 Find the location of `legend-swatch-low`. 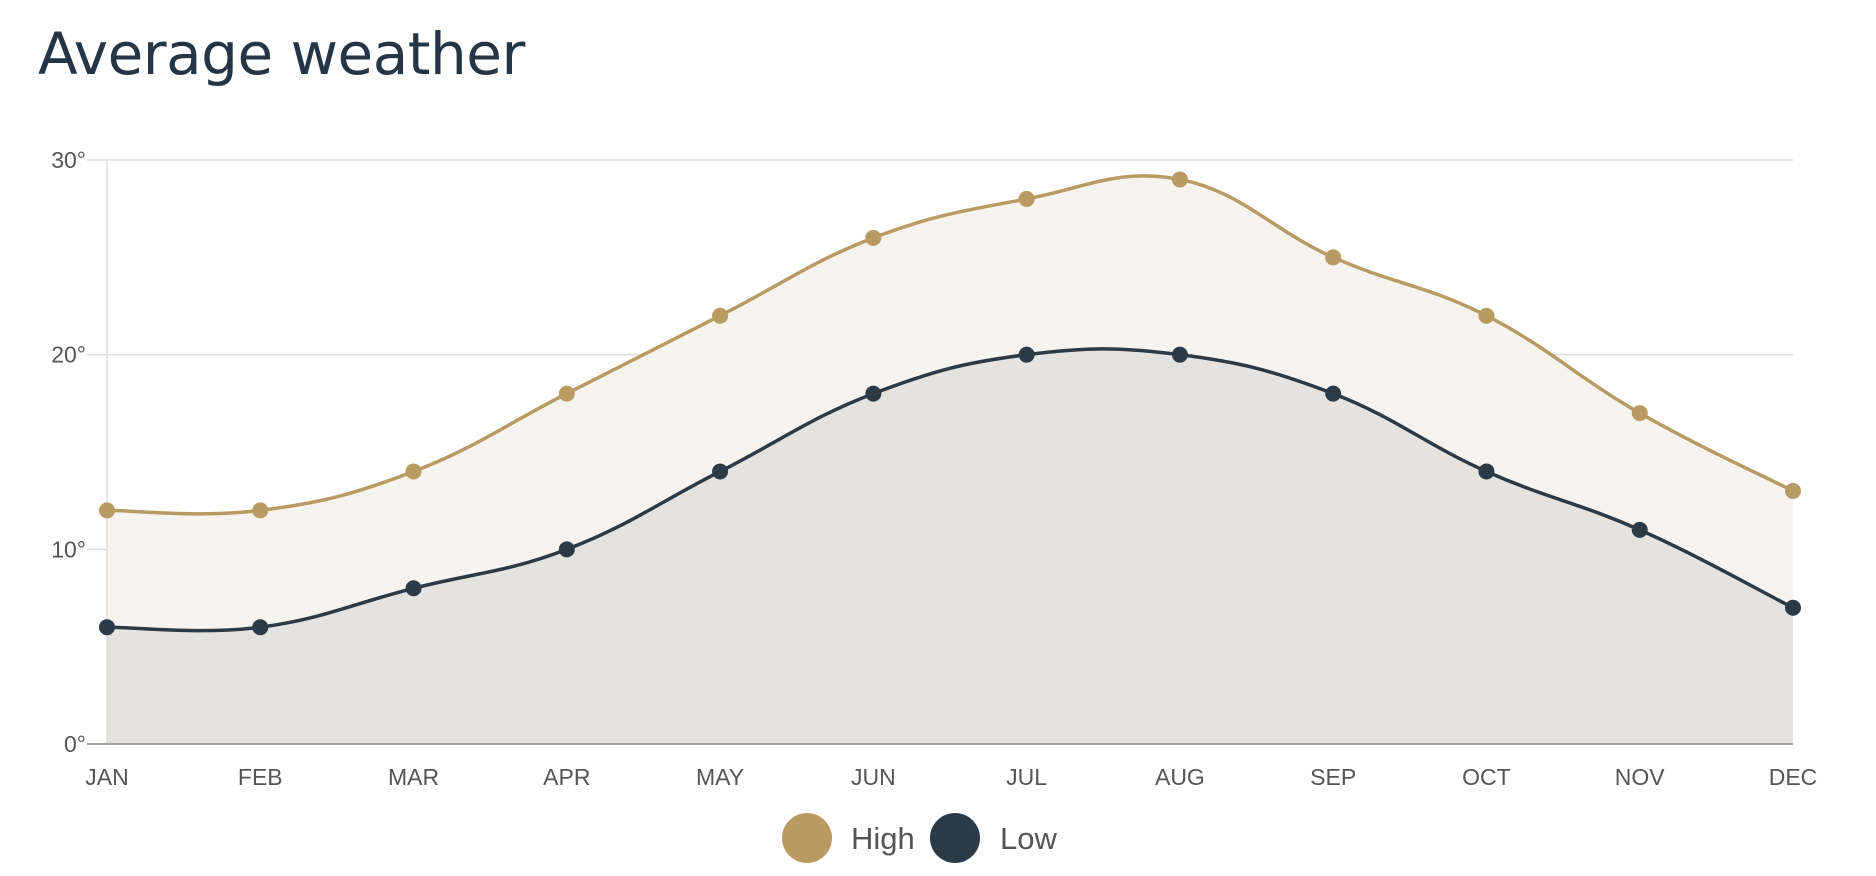

legend-swatch-low is located at coordinates (955, 838).